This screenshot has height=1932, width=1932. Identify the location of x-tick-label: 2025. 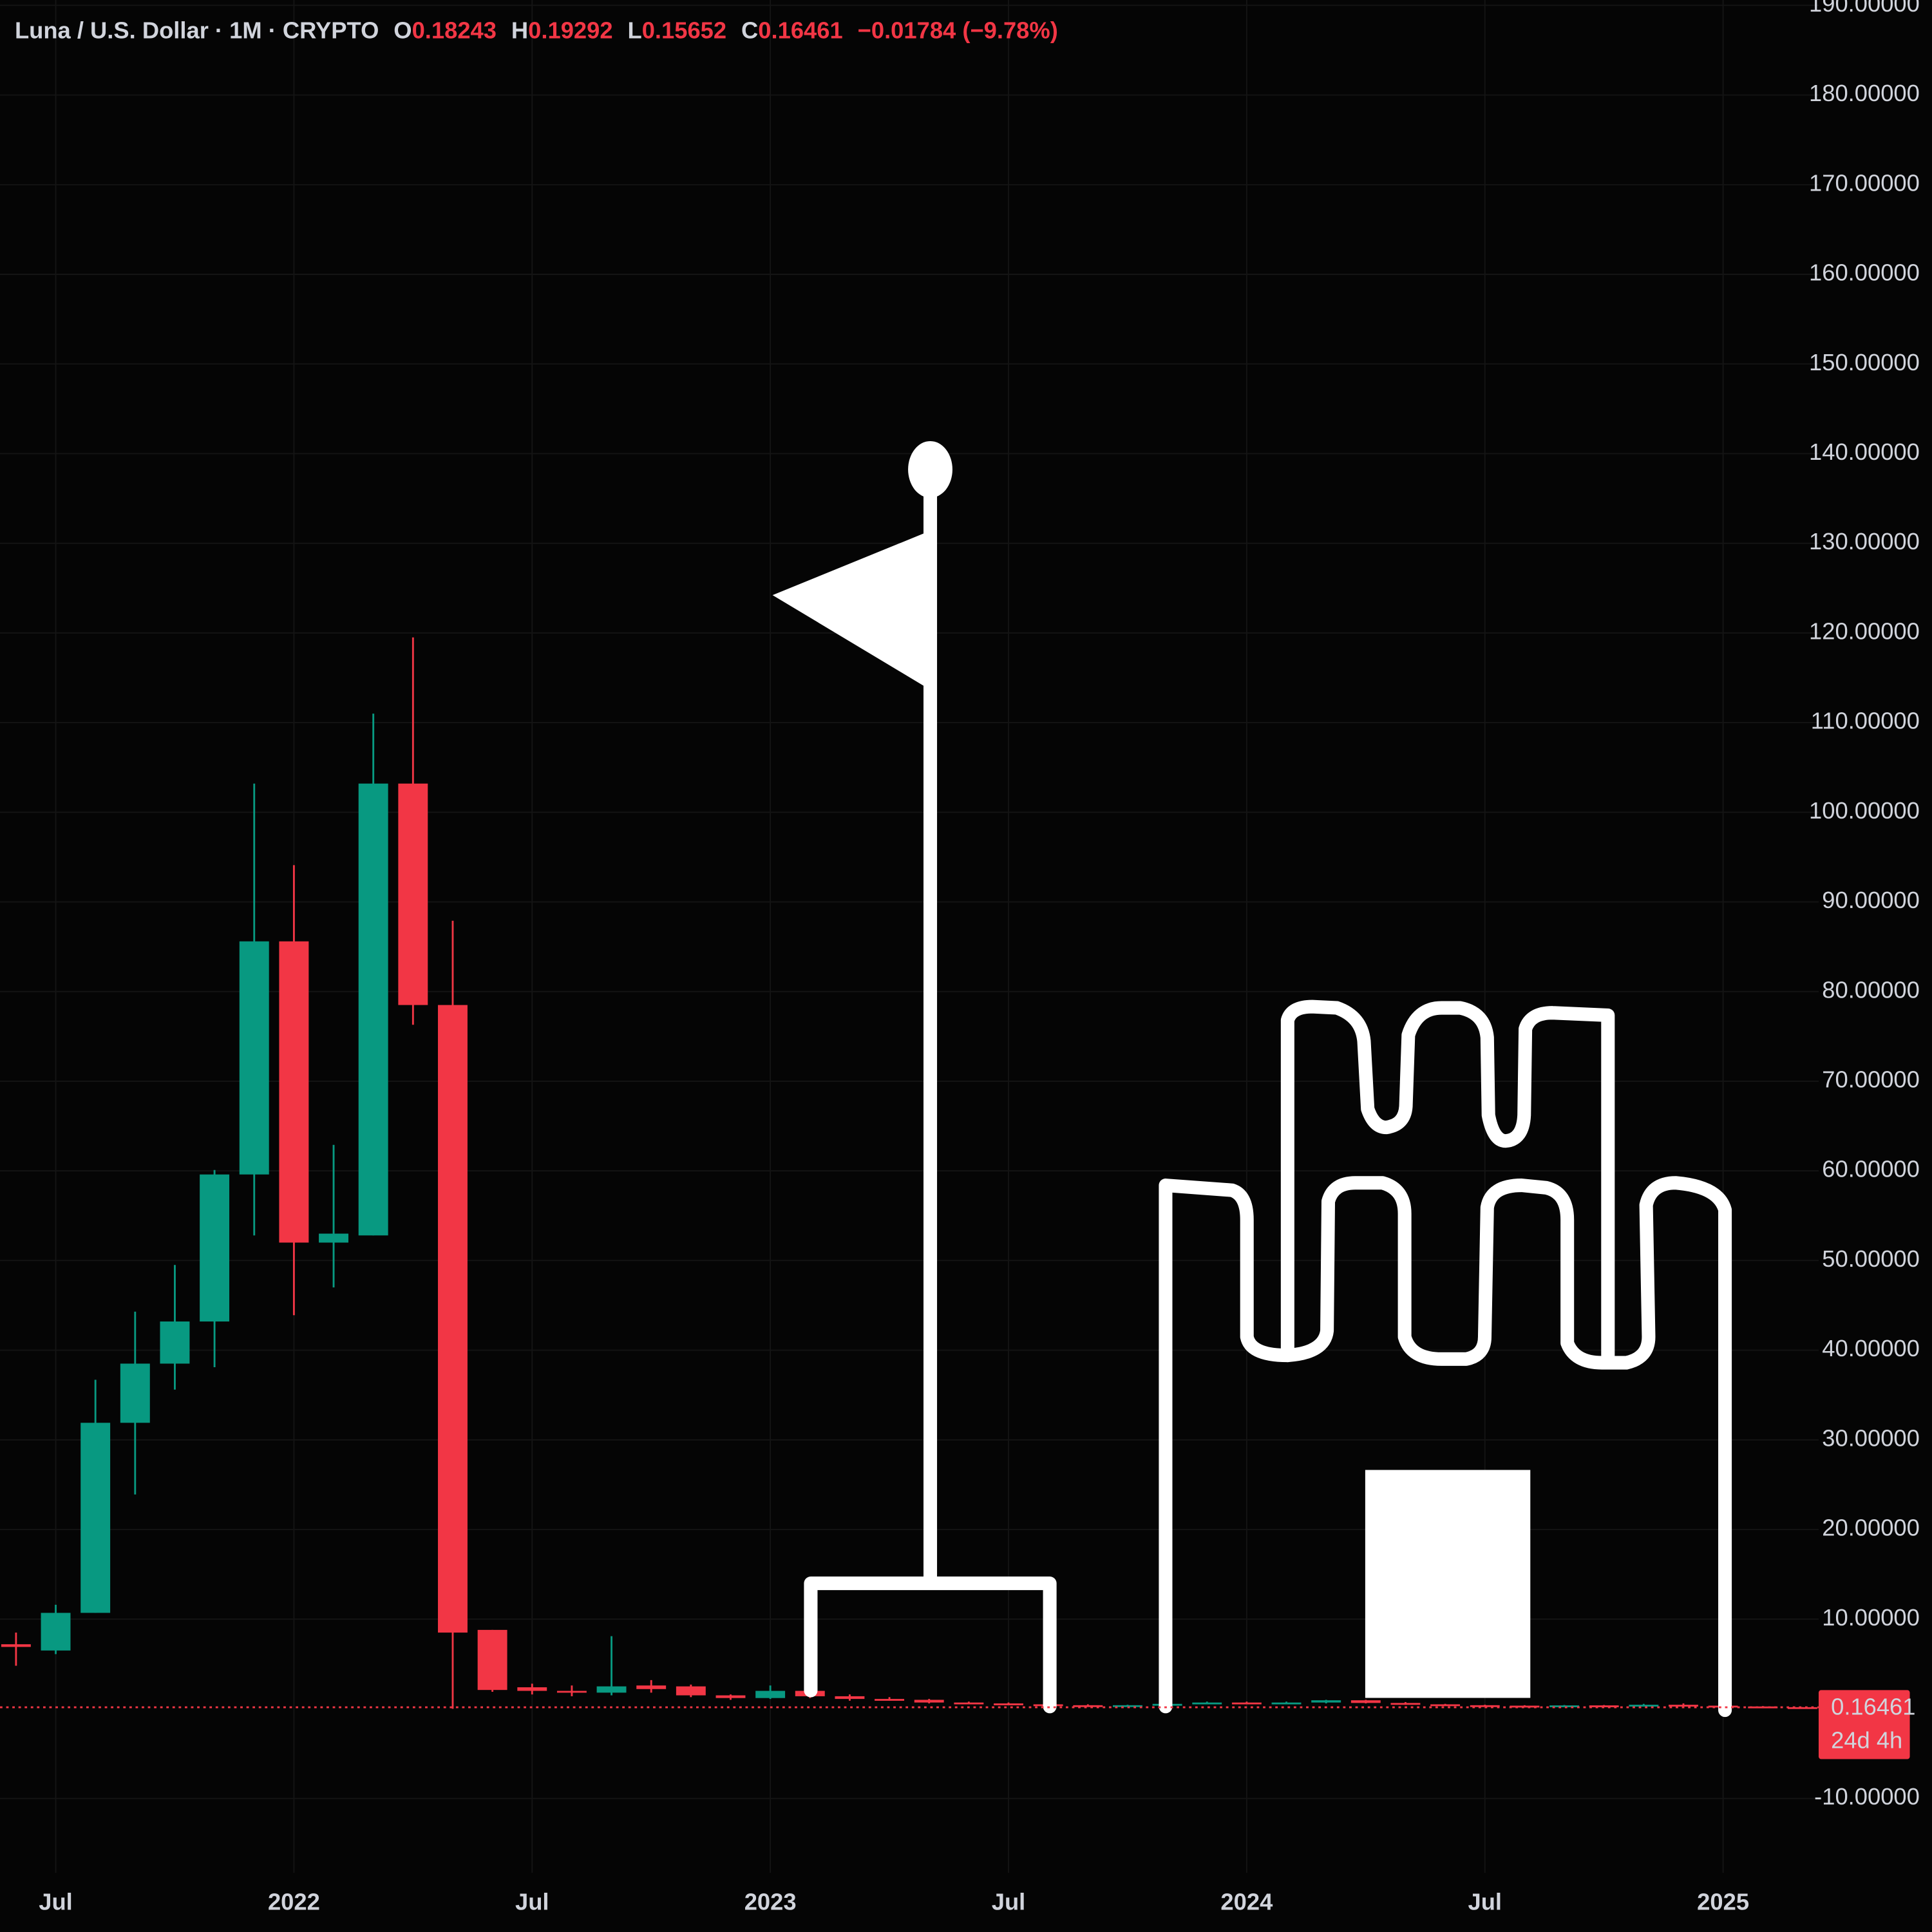
(1723, 1902).